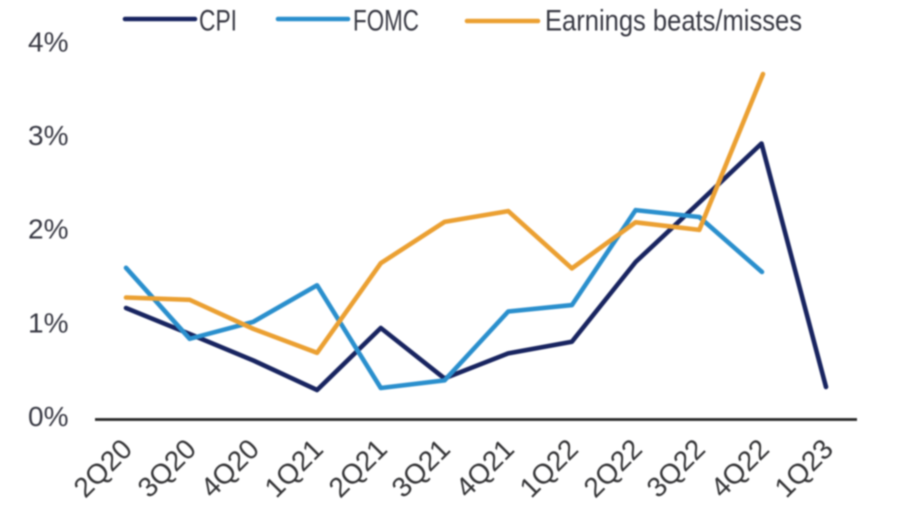 The width and height of the screenshot is (900, 510). I want to click on svg-text: 1Q22, so click(549, 468).